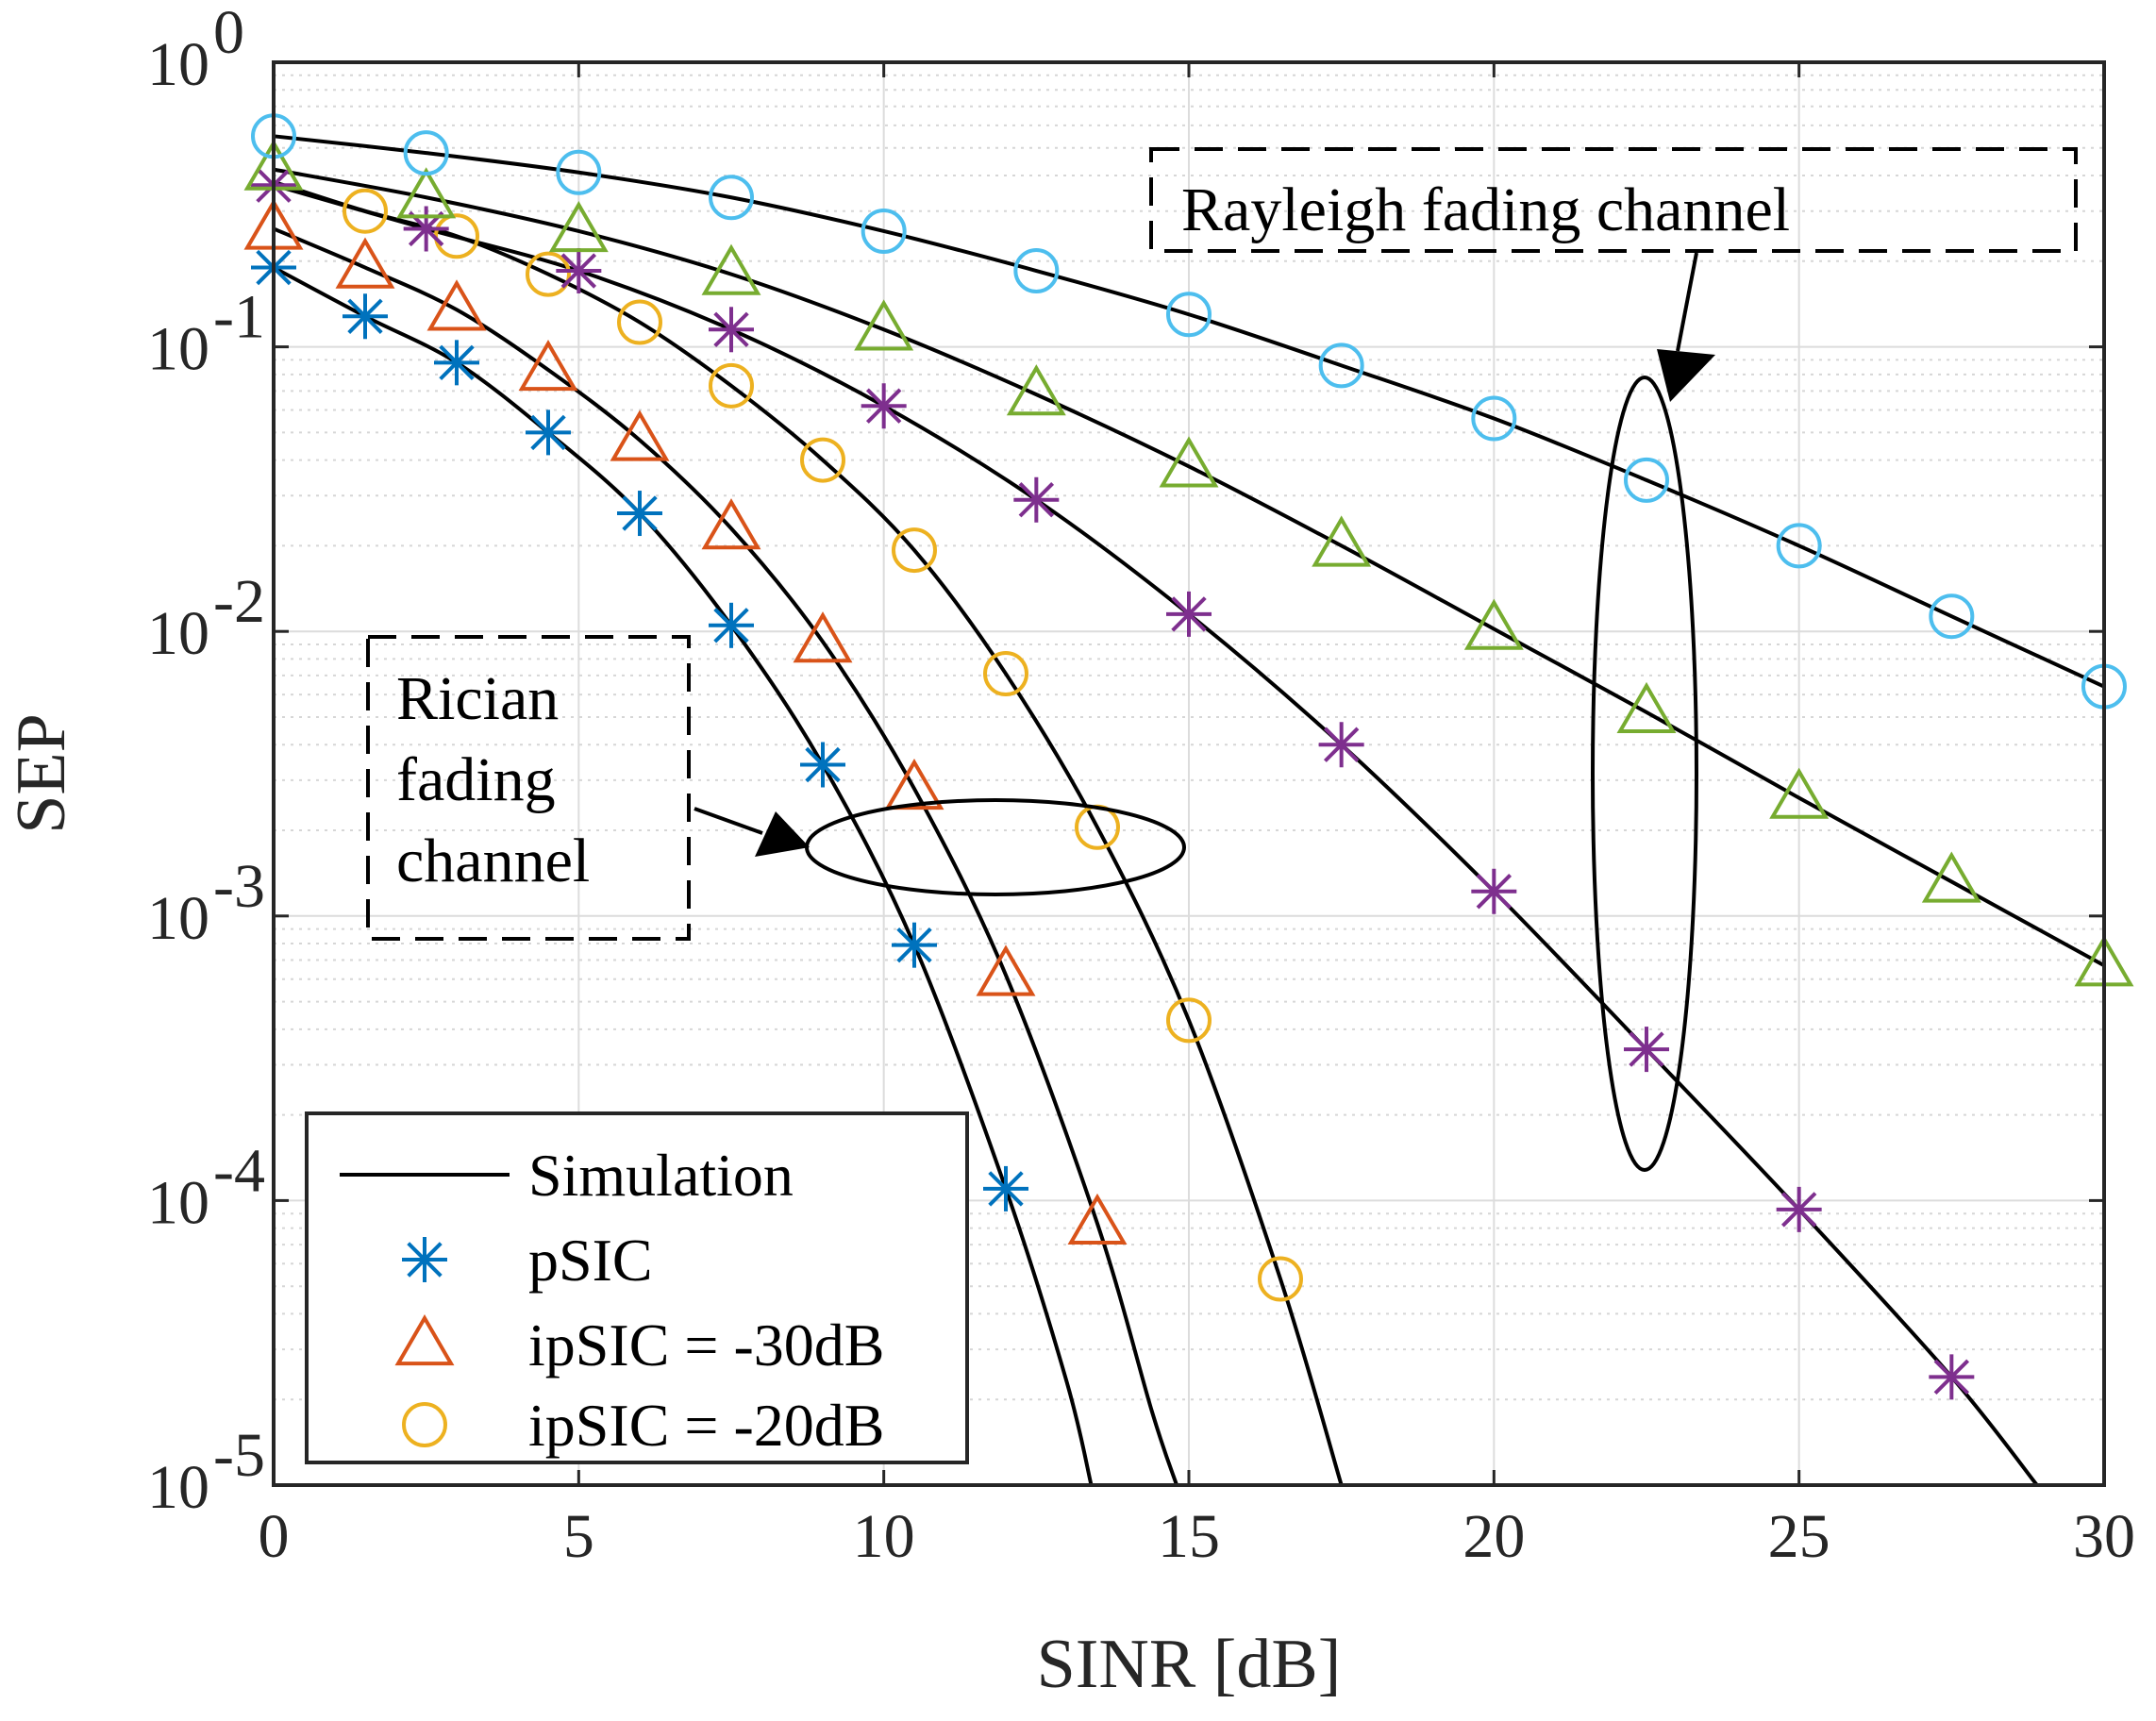 The width and height of the screenshot is (2156, 1721). What do you see at coordinates (424, 1340) in the screenshot?
I see `legend-triangle-marker` at bounding box center [424, 1340].